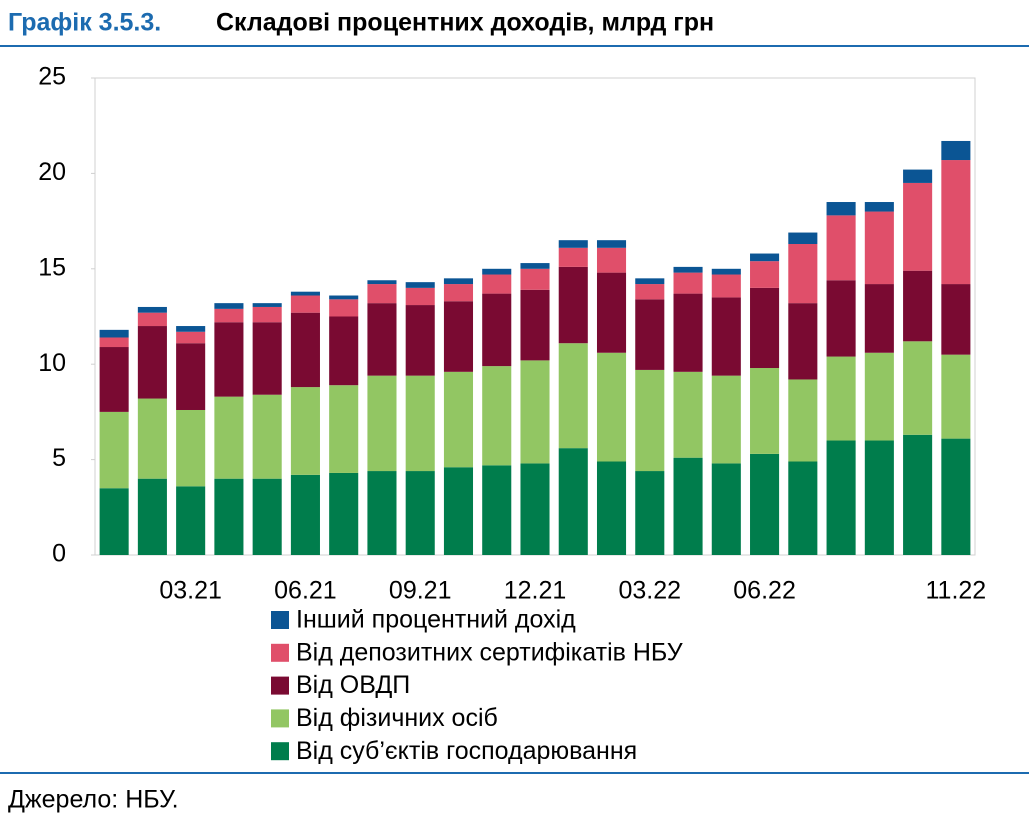 This screenshot has width=1029, height=819. Describe the element at coordinates (650, 591) in the screenshot. I see `x-tick-label: 03.22` at that location.